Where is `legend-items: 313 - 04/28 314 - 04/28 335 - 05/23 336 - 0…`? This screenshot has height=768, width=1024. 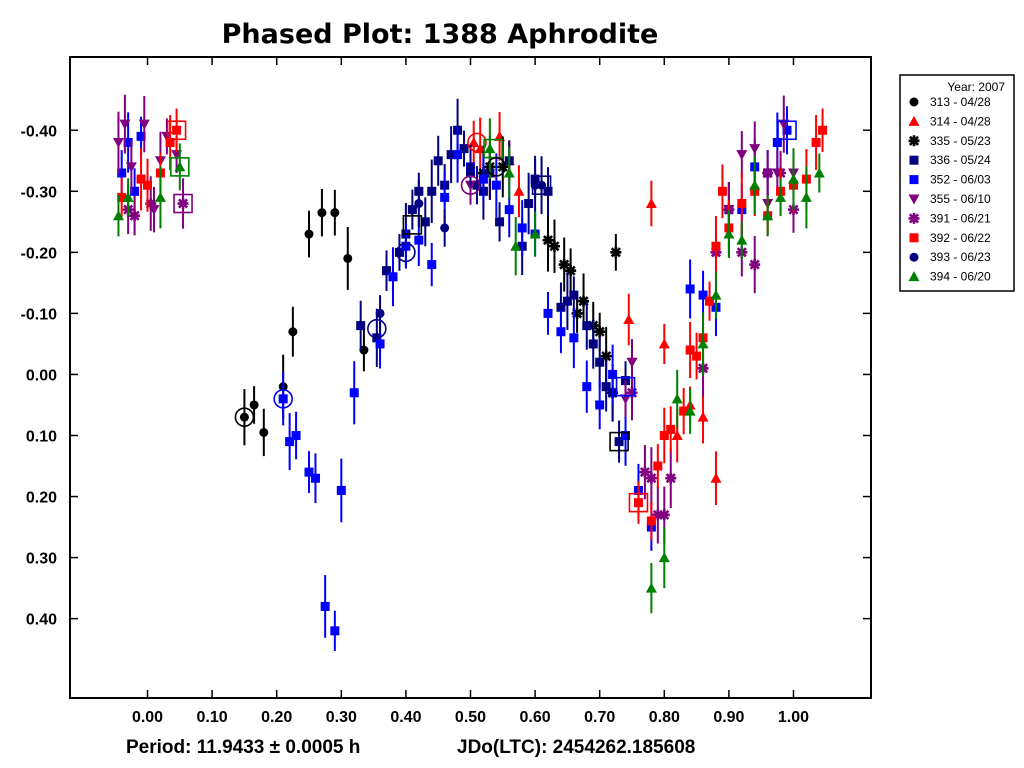
legend-items: 313 - 04/28 314 - 04/28 335 - 05/23 336 - 0… is located at coordinates (949, 189).